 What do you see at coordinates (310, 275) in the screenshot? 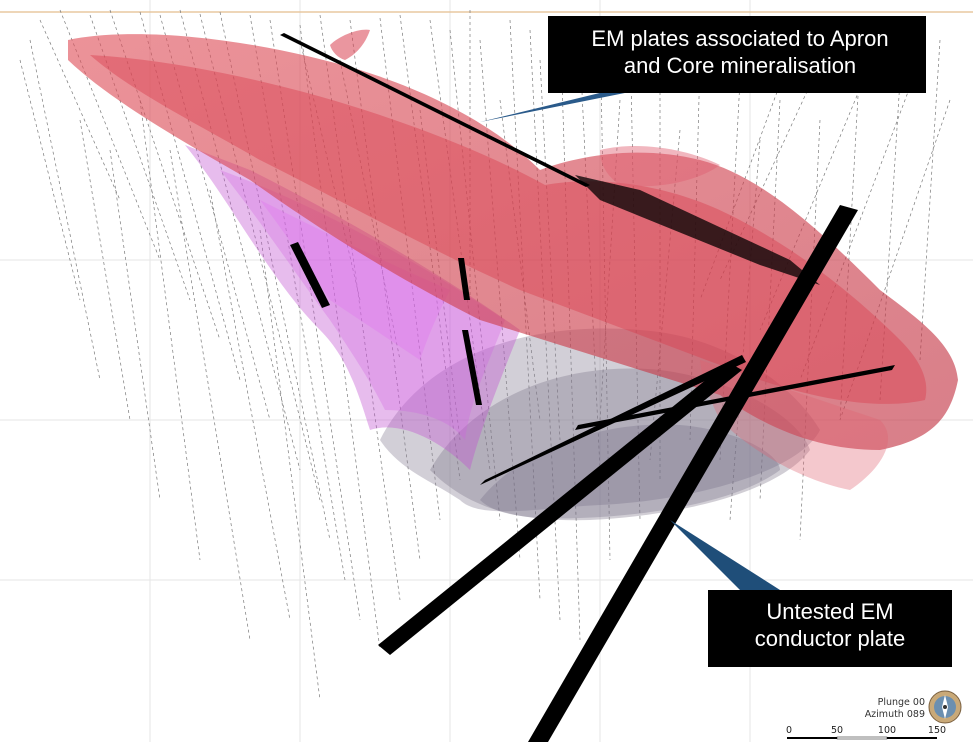
I see `em-plate-core-left` at bounding box center [310, 275].